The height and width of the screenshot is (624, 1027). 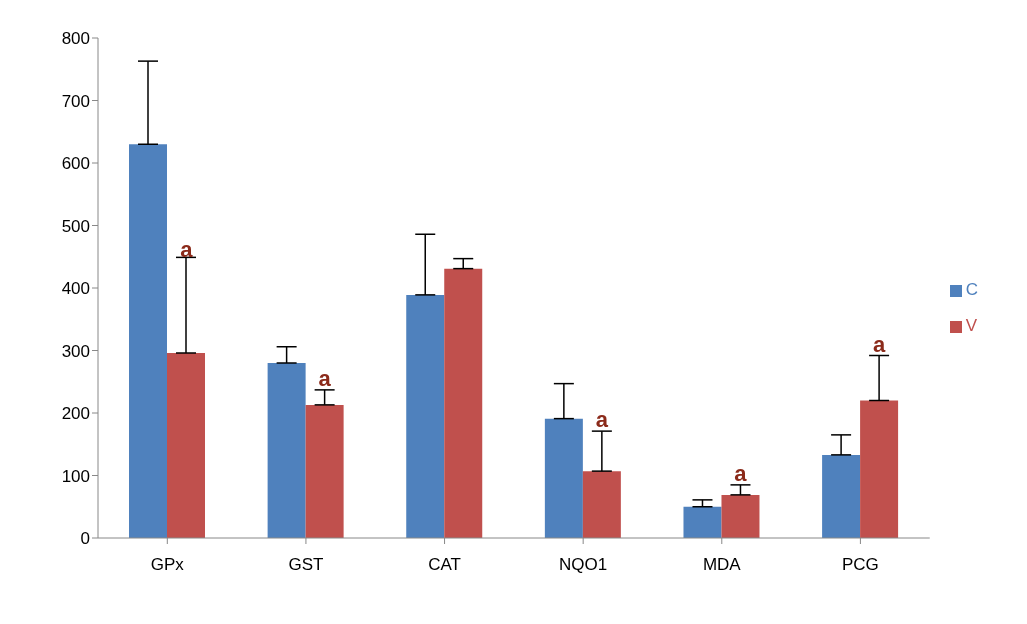 I want to click on x-tick-label: MDA, so click(x=722, y=565).